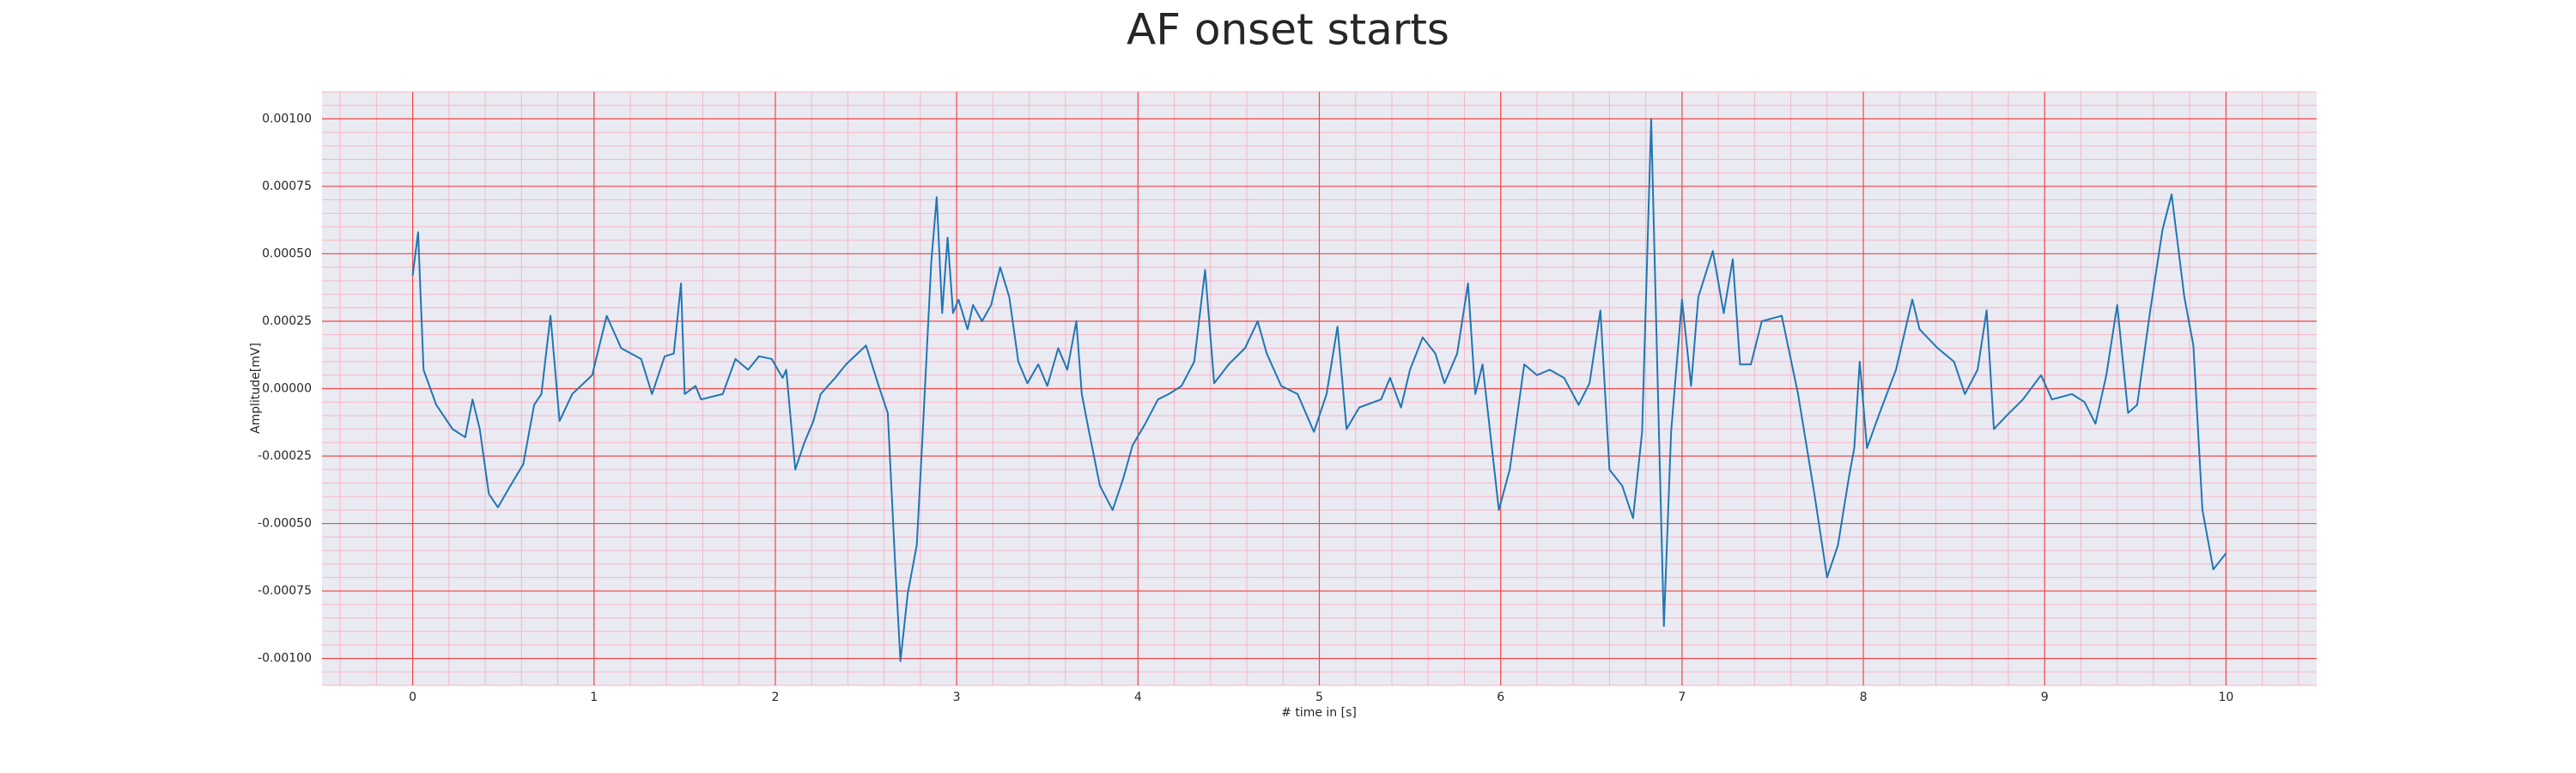  What do you see at coordinates (285, 659) in the screenshot?
I see `y-tick-label: -0.00100` at bounding box center [285, 659].